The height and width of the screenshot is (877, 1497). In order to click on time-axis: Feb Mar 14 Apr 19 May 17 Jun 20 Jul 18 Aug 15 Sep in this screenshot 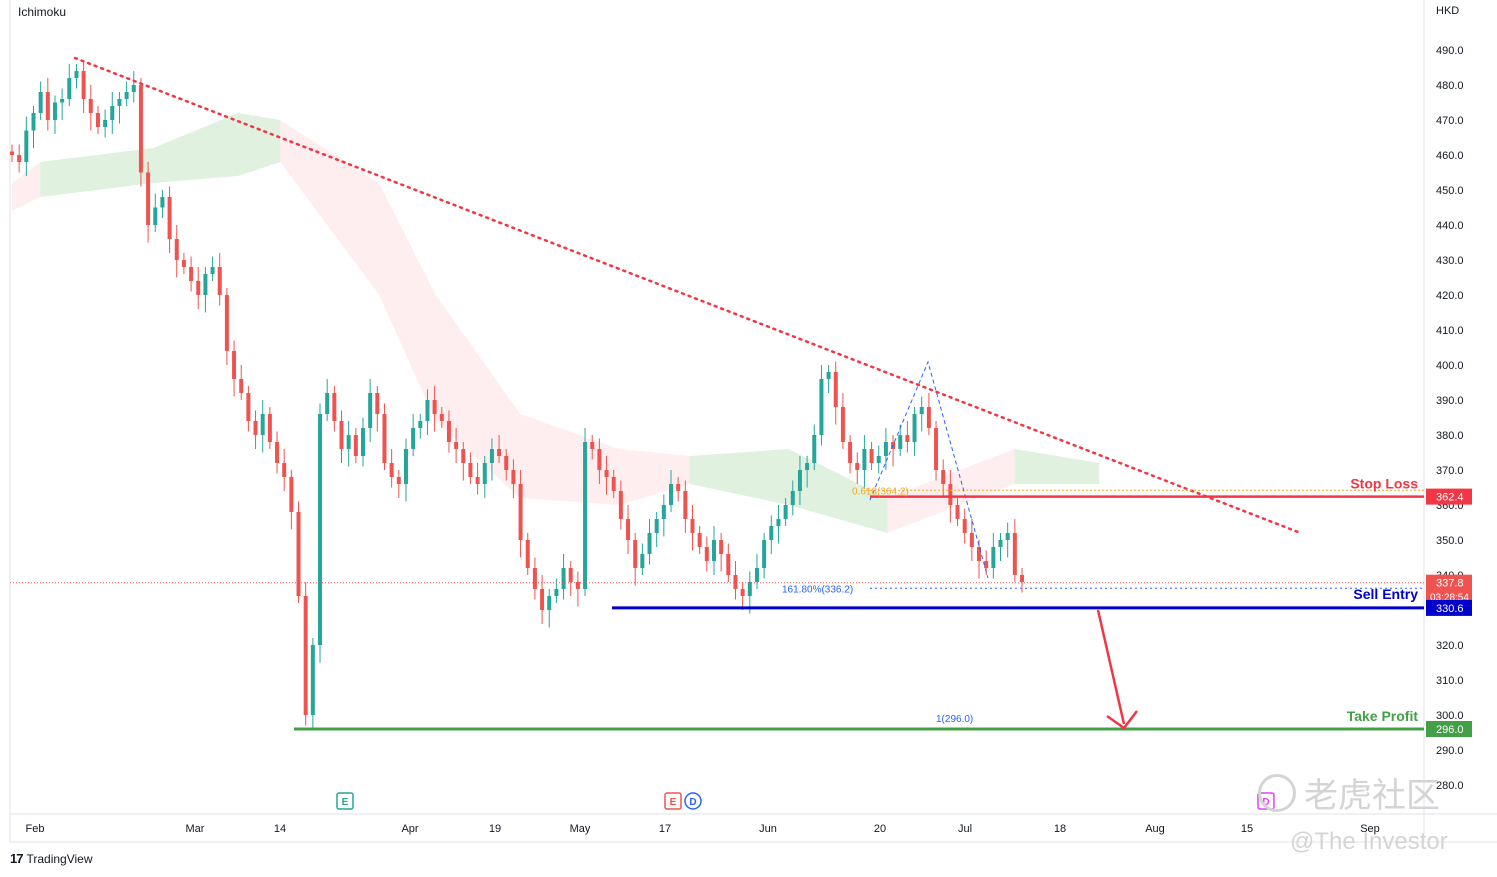, I will do `click(703, 829)`.